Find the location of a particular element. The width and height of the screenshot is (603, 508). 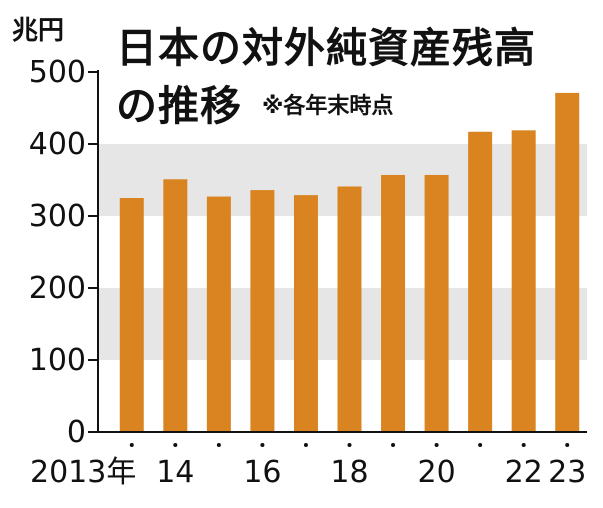

bar-2020 is located at coordinates (436, 303).